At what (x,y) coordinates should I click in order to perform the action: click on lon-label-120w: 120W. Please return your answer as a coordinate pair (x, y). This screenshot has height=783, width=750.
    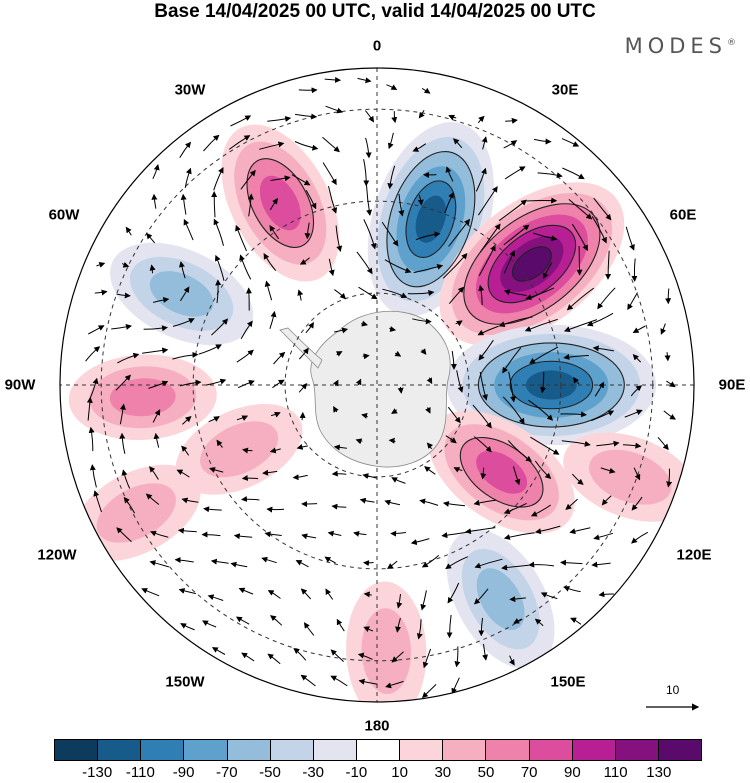
    Looking at the image, I should click on (57, 555).